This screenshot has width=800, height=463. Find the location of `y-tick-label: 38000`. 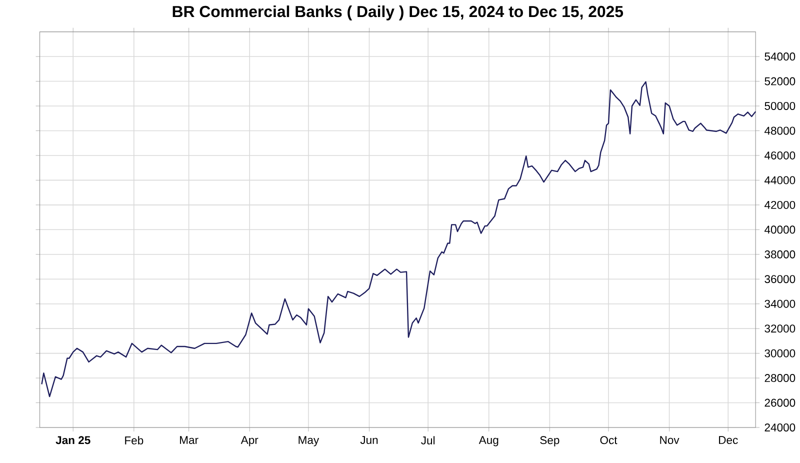

y-tick-label: 38000 is located at coordinates (780, 254).